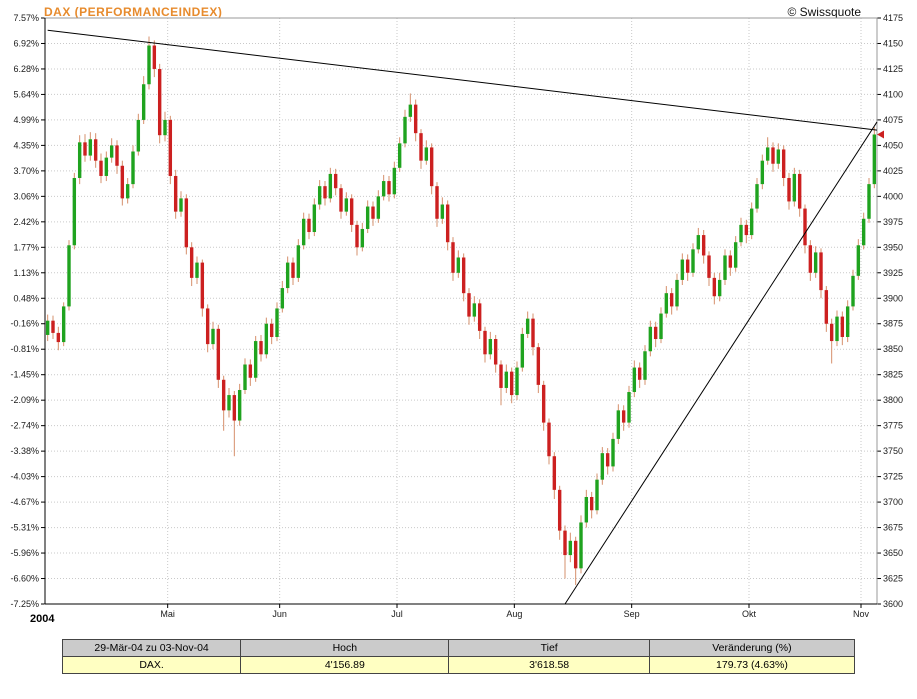 The height and width of the screenshot is (699, 917). What do you see at coordinates (514, 614) in the screenshot?
I see `x-axis-month-label: Aug` at bounding box center [514, 614].